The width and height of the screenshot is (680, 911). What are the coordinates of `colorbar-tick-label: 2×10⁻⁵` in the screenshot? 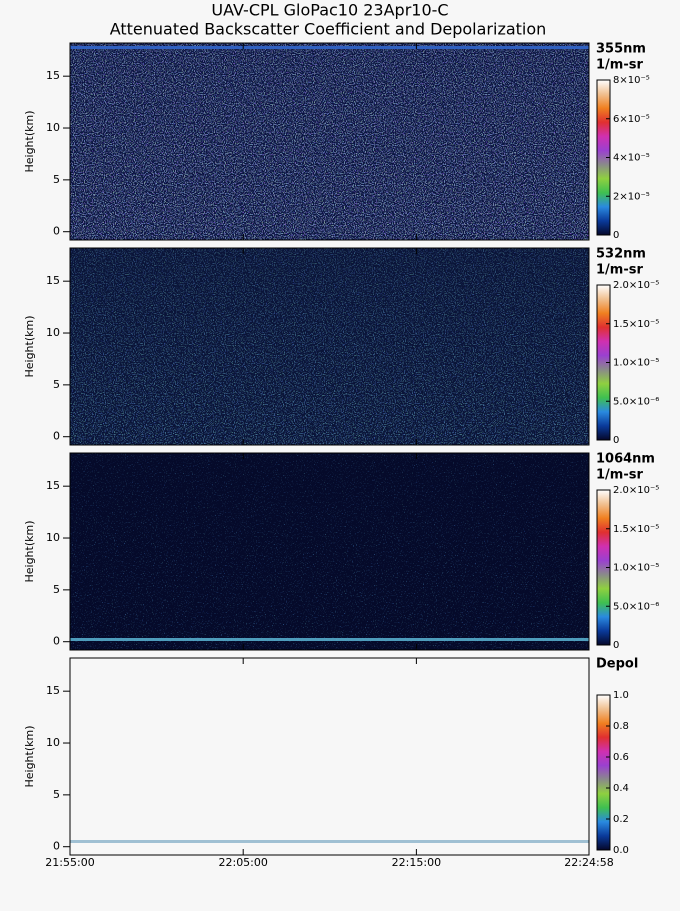 It's located at (631, 196).